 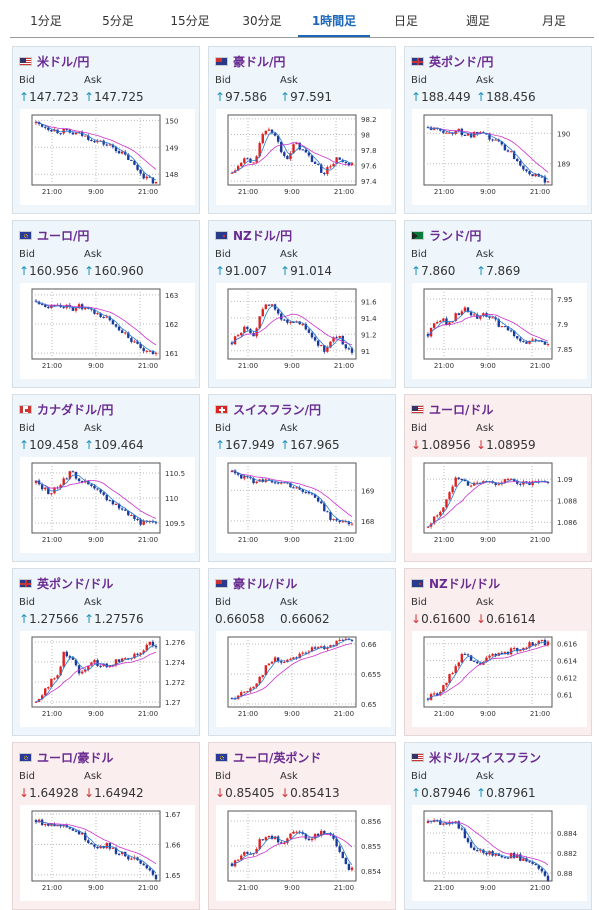 What do you see at coordinates (417, 757) in the screenshot?
I see `us-flag-icon` at bounding box center [417, 757].